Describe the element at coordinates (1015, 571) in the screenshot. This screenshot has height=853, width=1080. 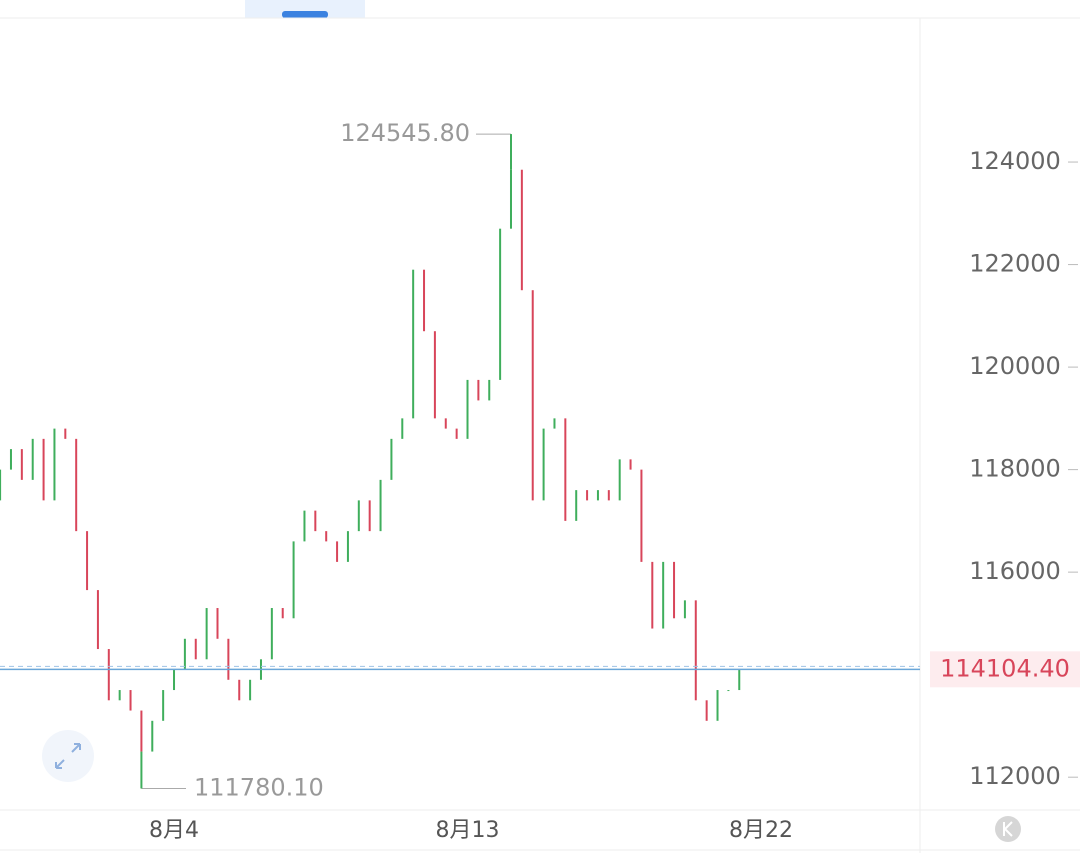
I see `y-tick-label: 116000` at that location.